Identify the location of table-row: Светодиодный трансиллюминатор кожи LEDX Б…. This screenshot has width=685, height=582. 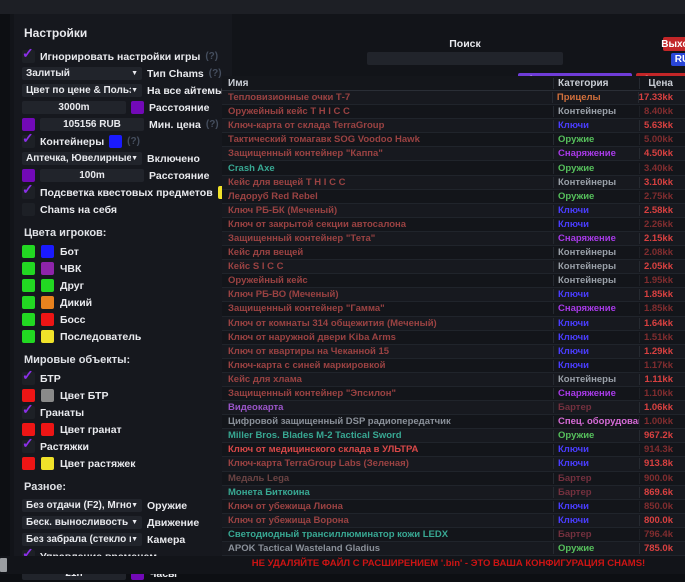
(453, 534).